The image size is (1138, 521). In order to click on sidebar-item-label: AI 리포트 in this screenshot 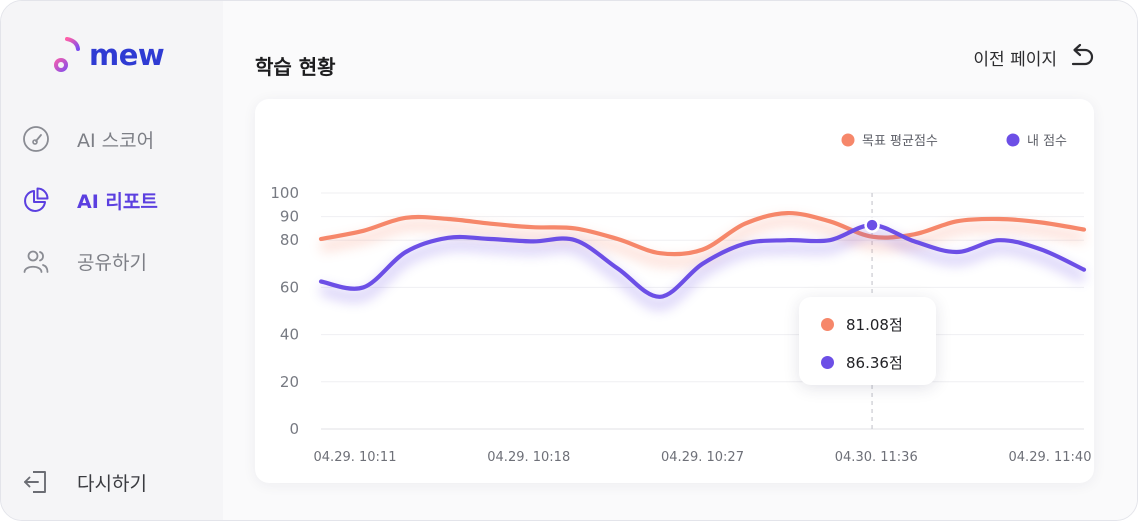, I will do `click(117, 201)`.